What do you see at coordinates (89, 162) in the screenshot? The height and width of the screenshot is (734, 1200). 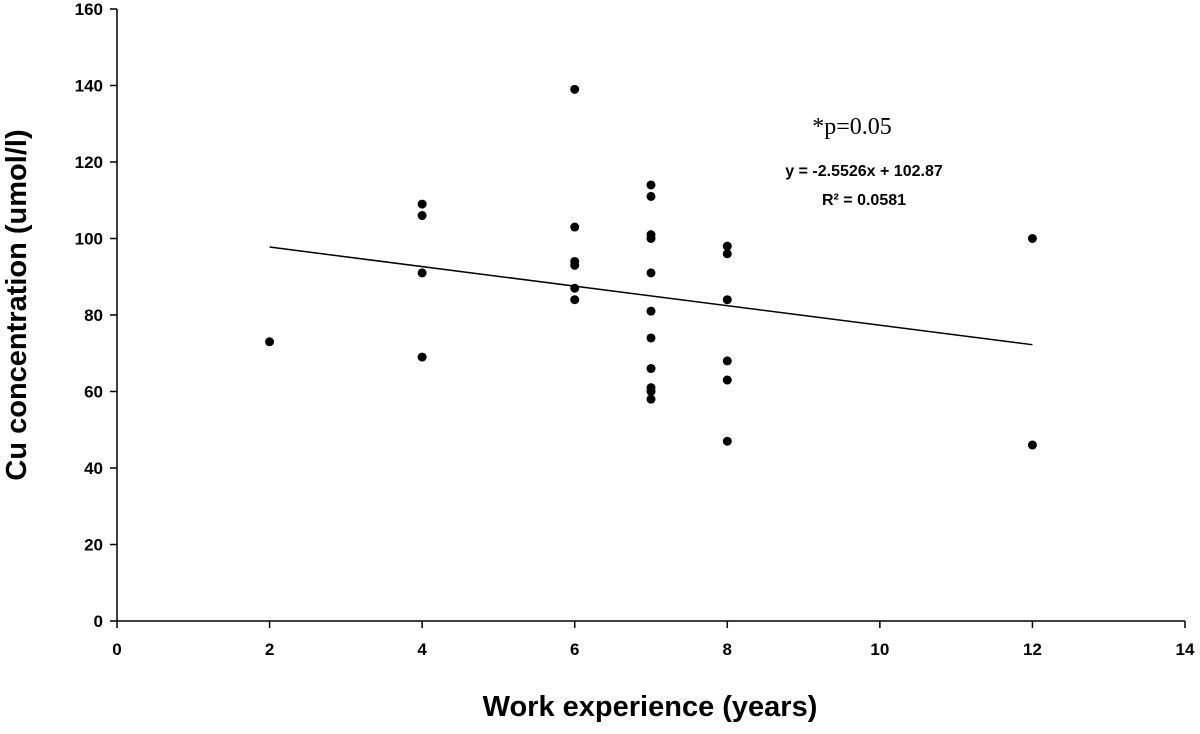 I see `y-tick-label: 120` at bounding box center [89, 162].